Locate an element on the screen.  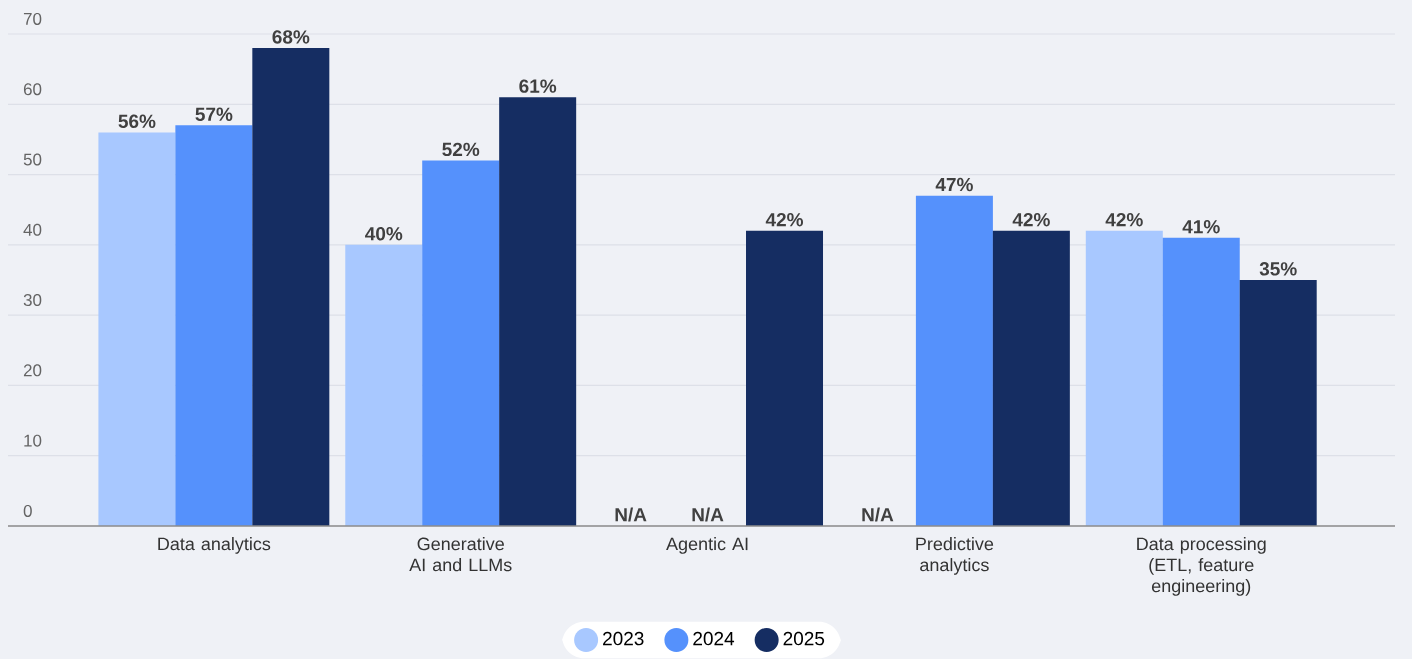
data-label: 35% is located at coordinates (1278, 269).